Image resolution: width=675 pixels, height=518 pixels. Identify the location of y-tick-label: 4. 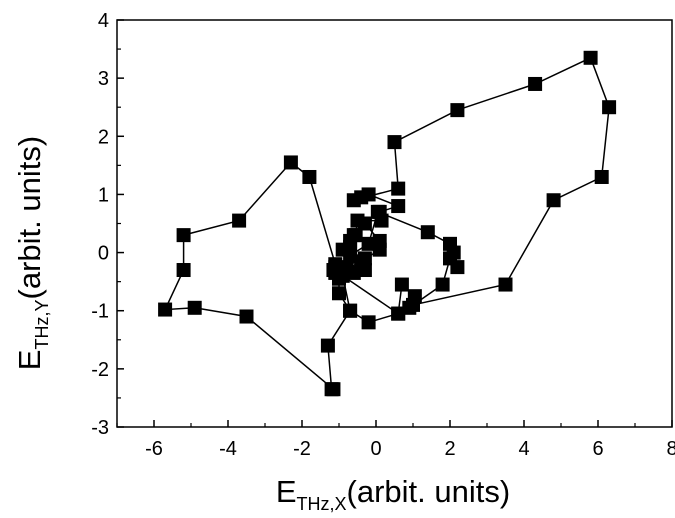
(103, 21).